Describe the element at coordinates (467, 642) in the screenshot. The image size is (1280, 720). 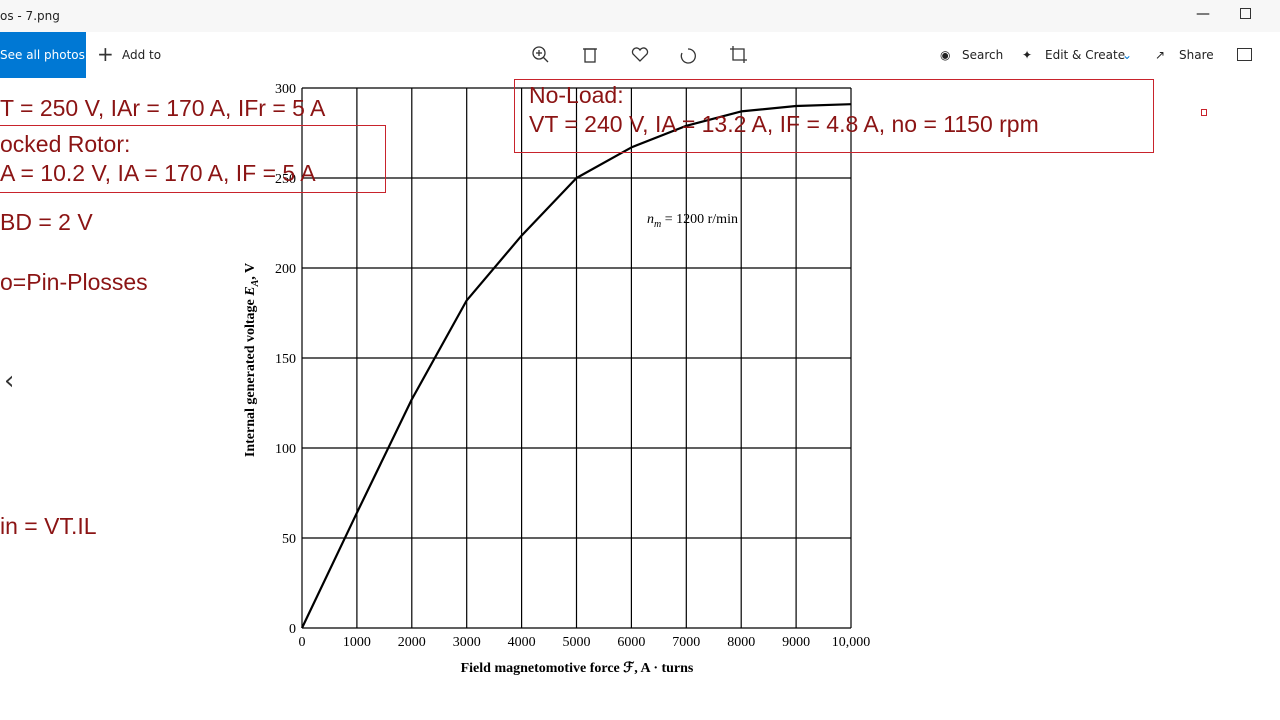
I see `x-tick-label: 3000` at that location.